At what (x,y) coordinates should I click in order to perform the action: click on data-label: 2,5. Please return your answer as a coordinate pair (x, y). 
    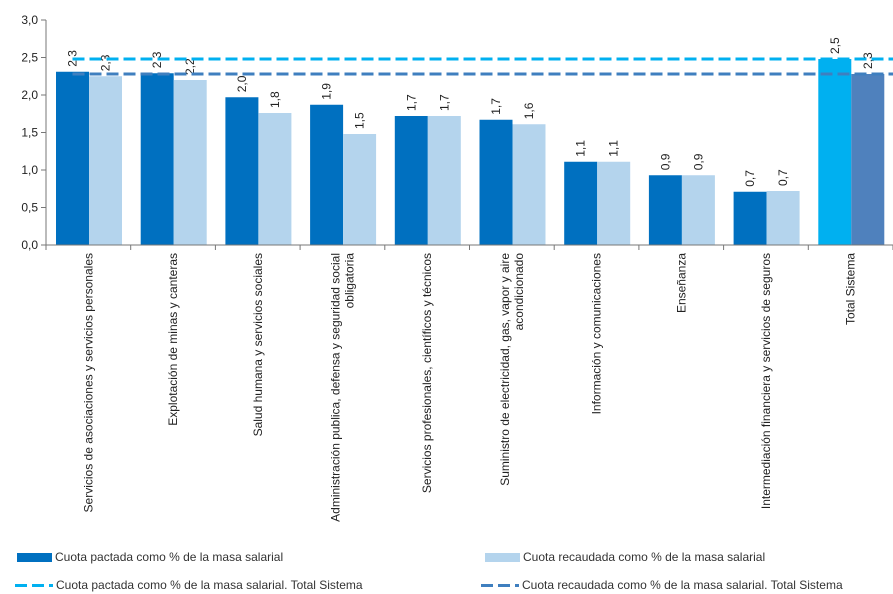
    Looking at the image, I should click on (835, 45).